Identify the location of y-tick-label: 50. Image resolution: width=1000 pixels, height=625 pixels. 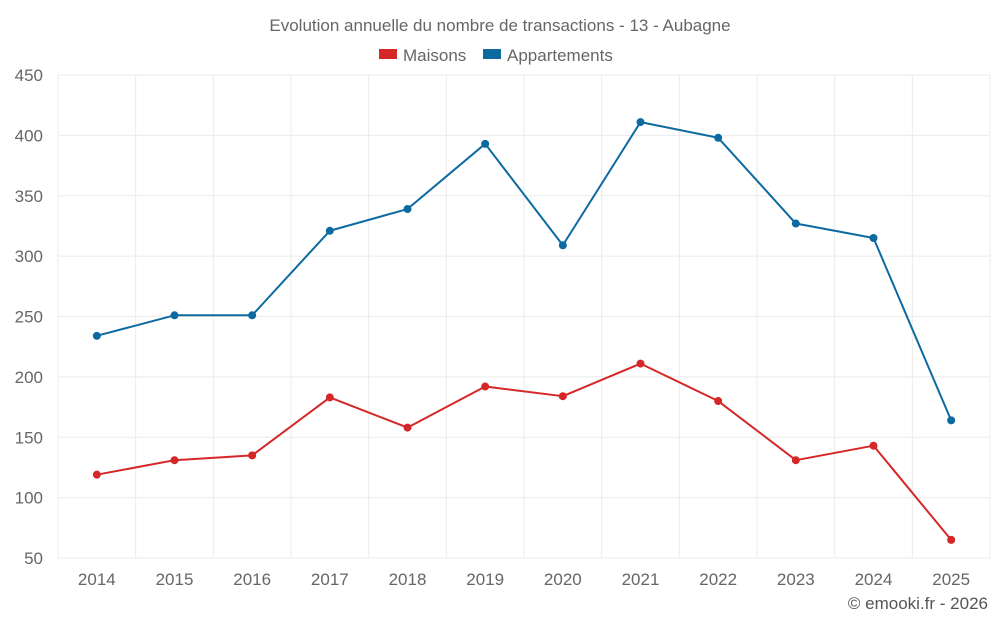
(33, 558).